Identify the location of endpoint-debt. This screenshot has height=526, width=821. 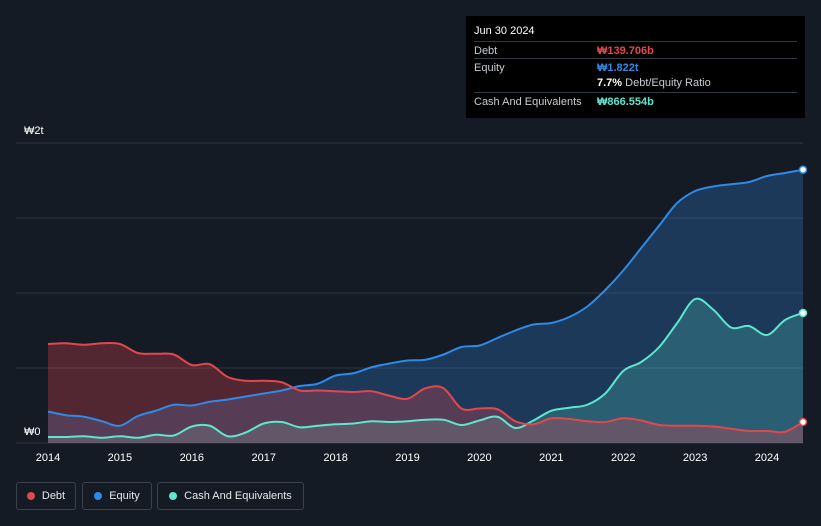
(803, 422).